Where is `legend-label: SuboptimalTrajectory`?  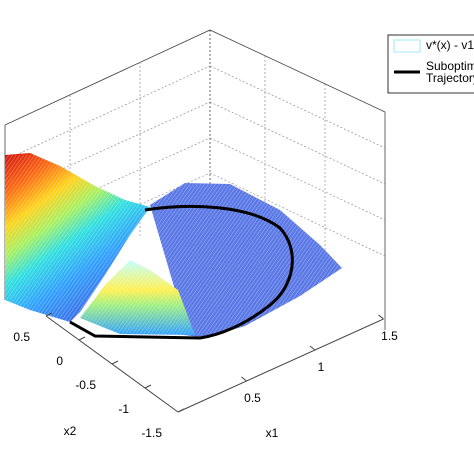
legend-label: SuboptimalTrajectory is located at coordinates (450, 72).